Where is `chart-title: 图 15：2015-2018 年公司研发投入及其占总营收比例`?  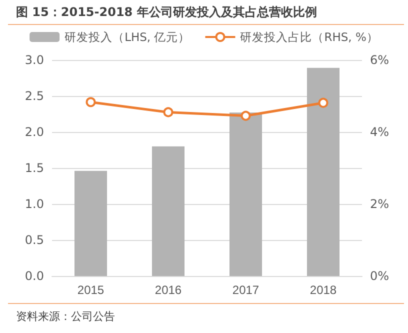 chart-title: 图 15：2015-2018 年公司研发投入及其占总营收比例 is located at coordinates (166, 12).